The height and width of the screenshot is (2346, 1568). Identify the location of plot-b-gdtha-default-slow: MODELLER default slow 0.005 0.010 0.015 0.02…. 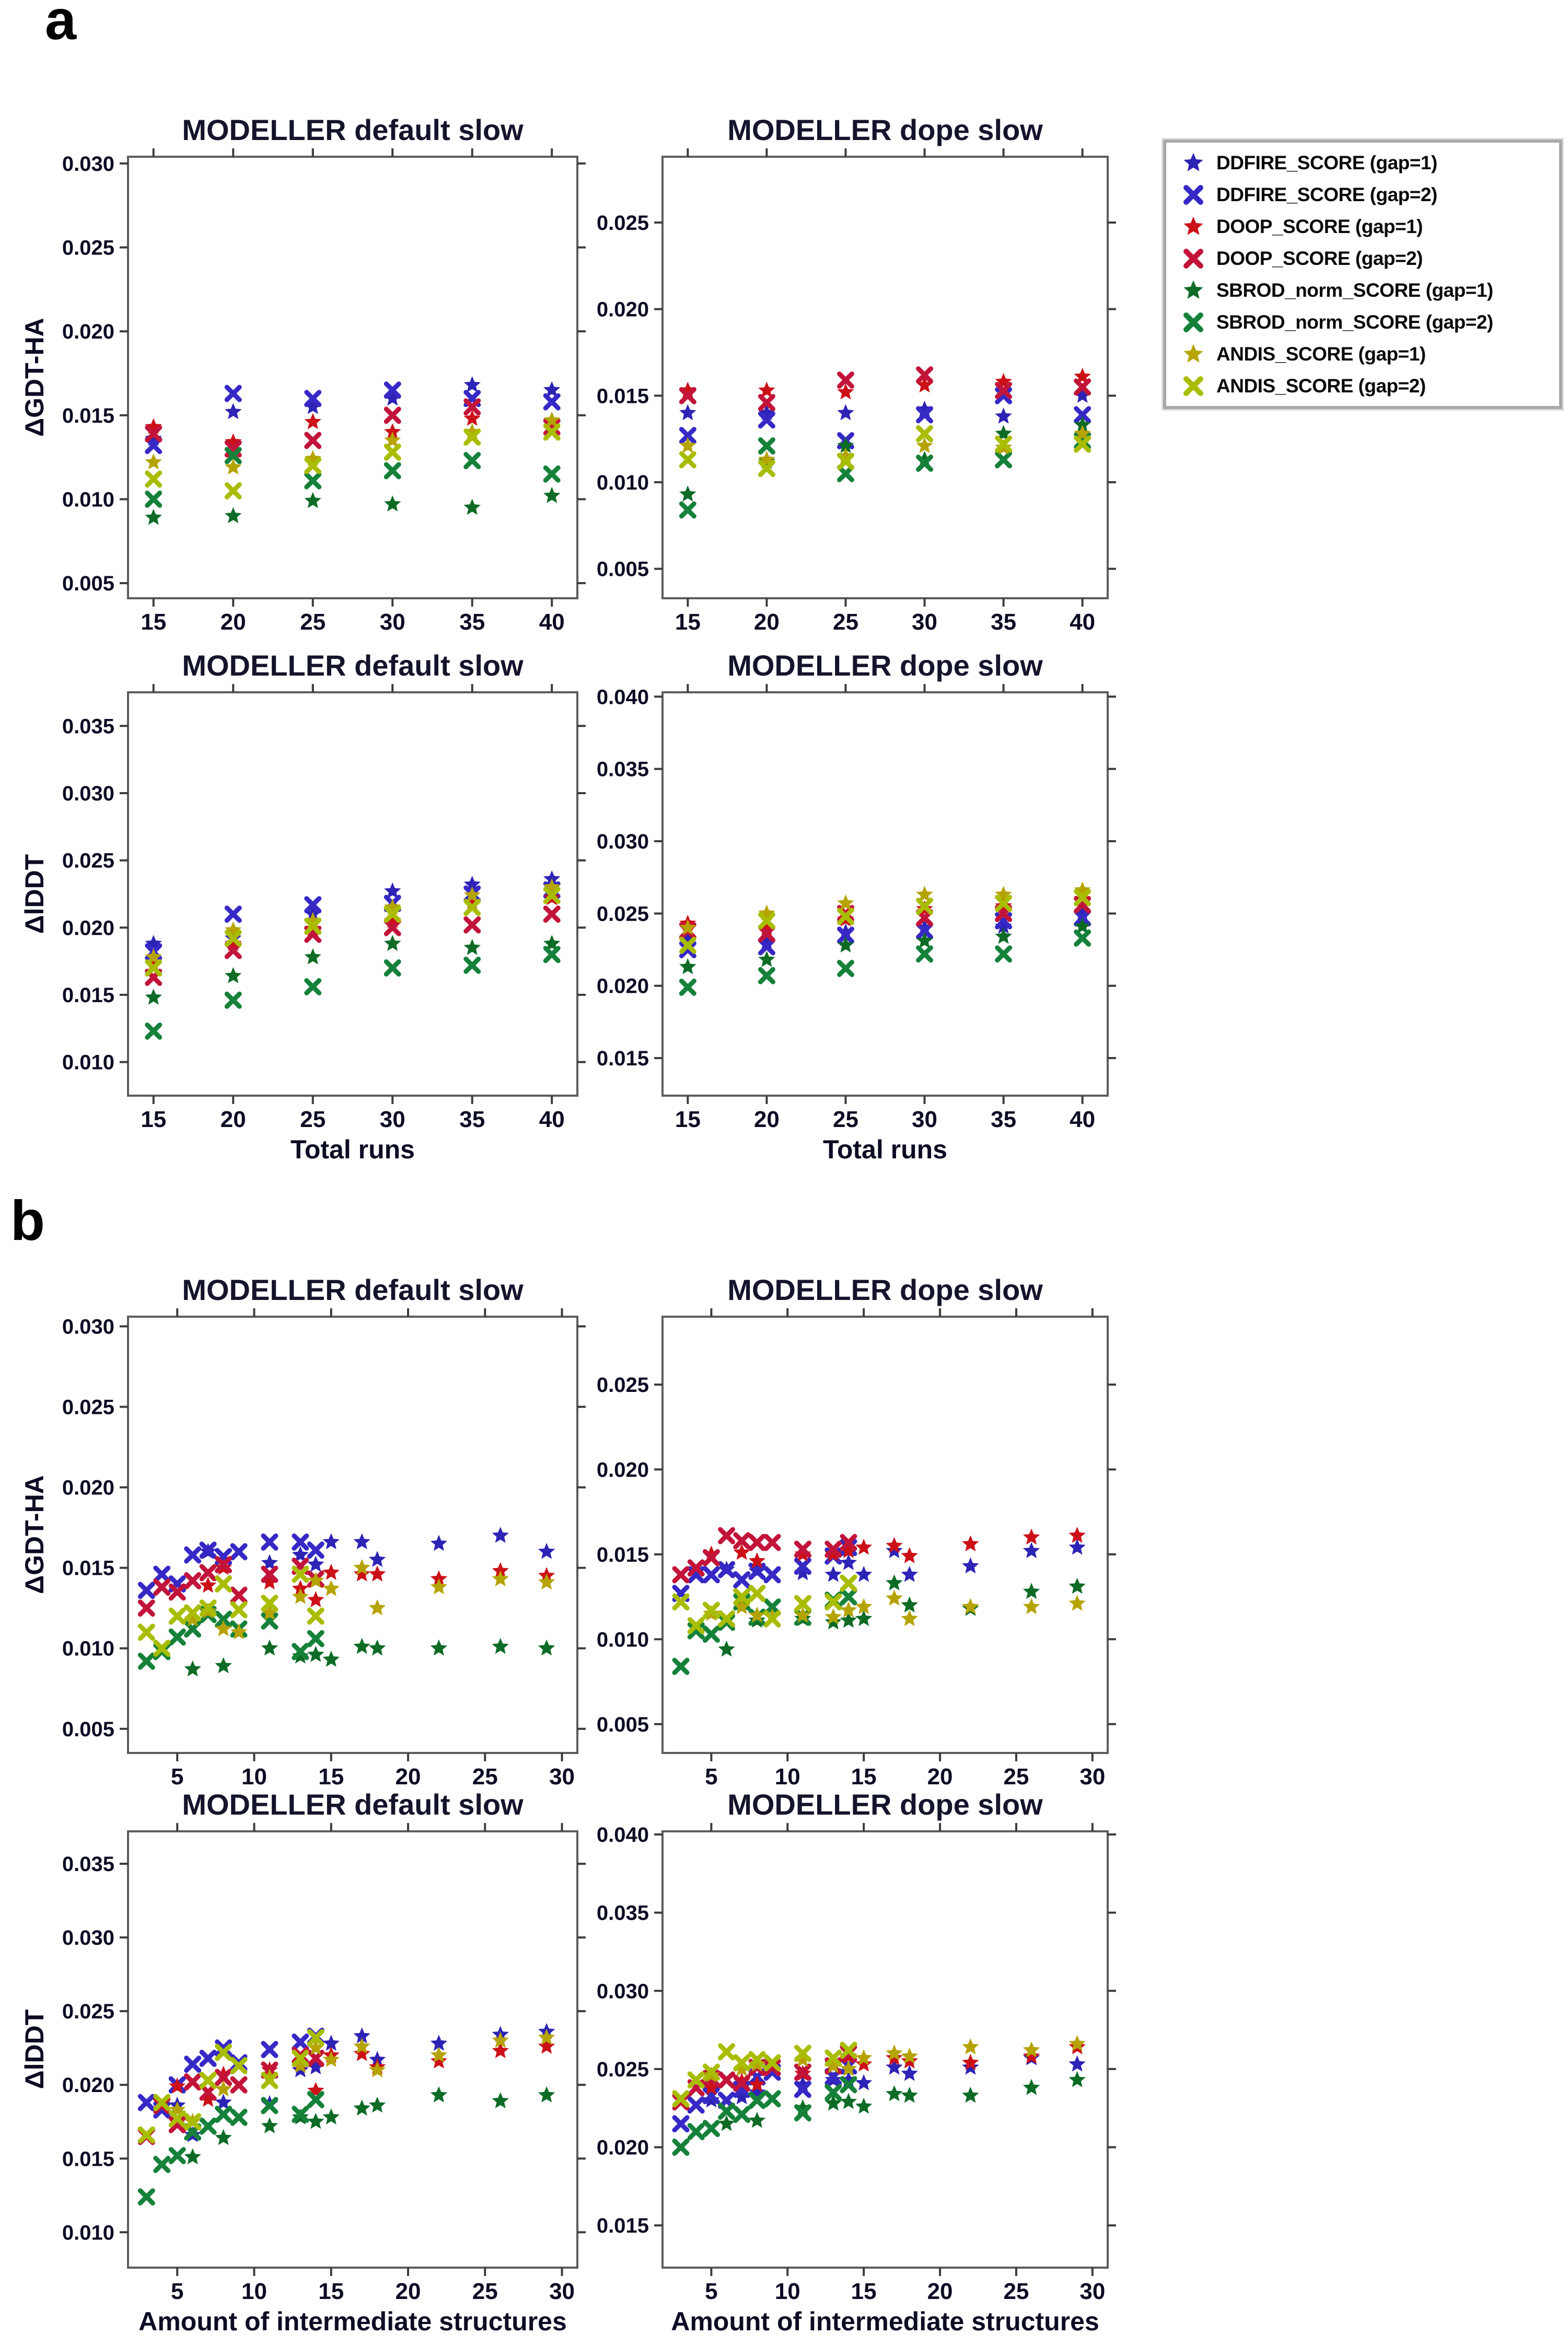
(324, 1531).